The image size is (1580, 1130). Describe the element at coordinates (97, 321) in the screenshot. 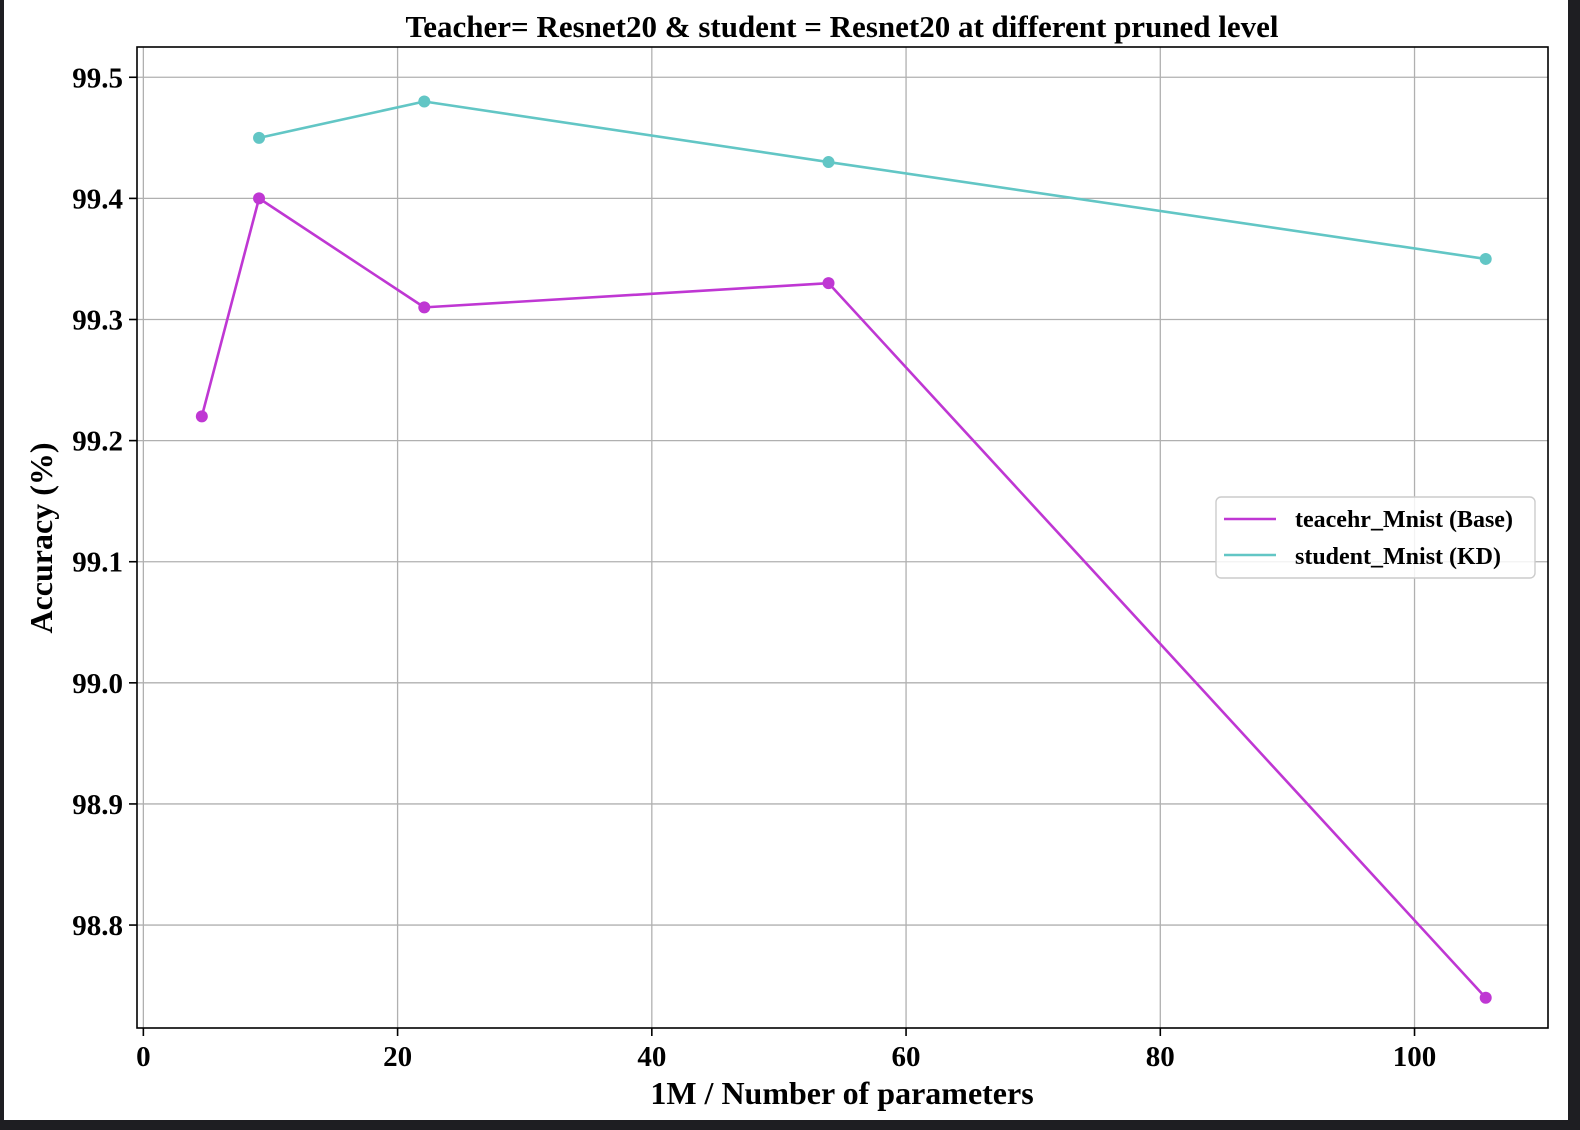

I see `y-tick-label: 99.3` at that location.